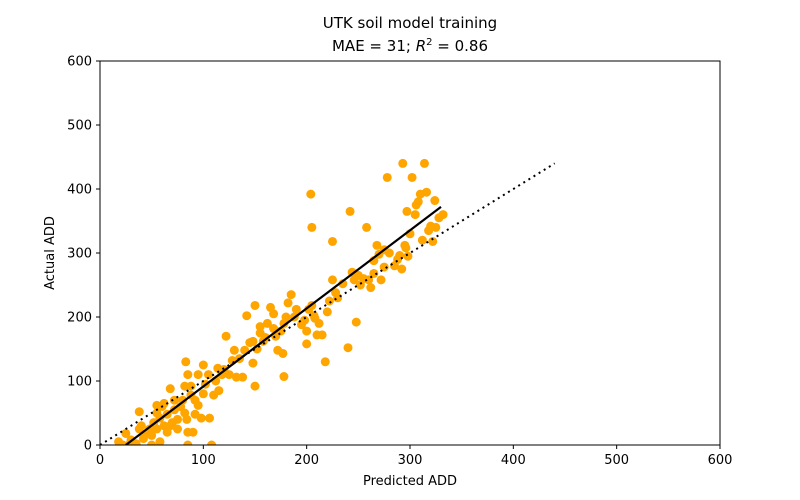 The height and width of the screenshot is (500, 800). What do you see at coordinates (79, 126) in the screenshot?
I see `y-tick-label: 500` at bounding box center [79, 126].